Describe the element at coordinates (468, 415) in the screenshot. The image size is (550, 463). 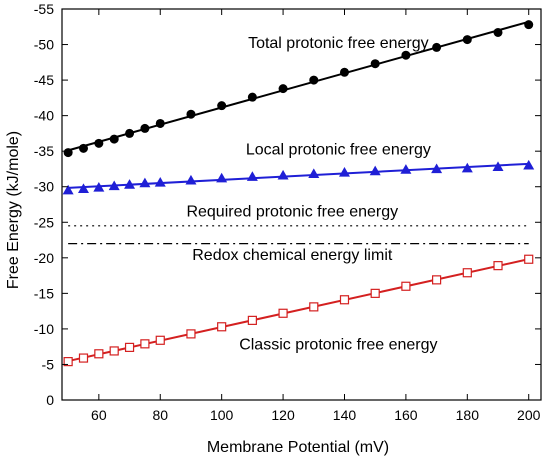
I see `x-tick-label: 180` at that location.